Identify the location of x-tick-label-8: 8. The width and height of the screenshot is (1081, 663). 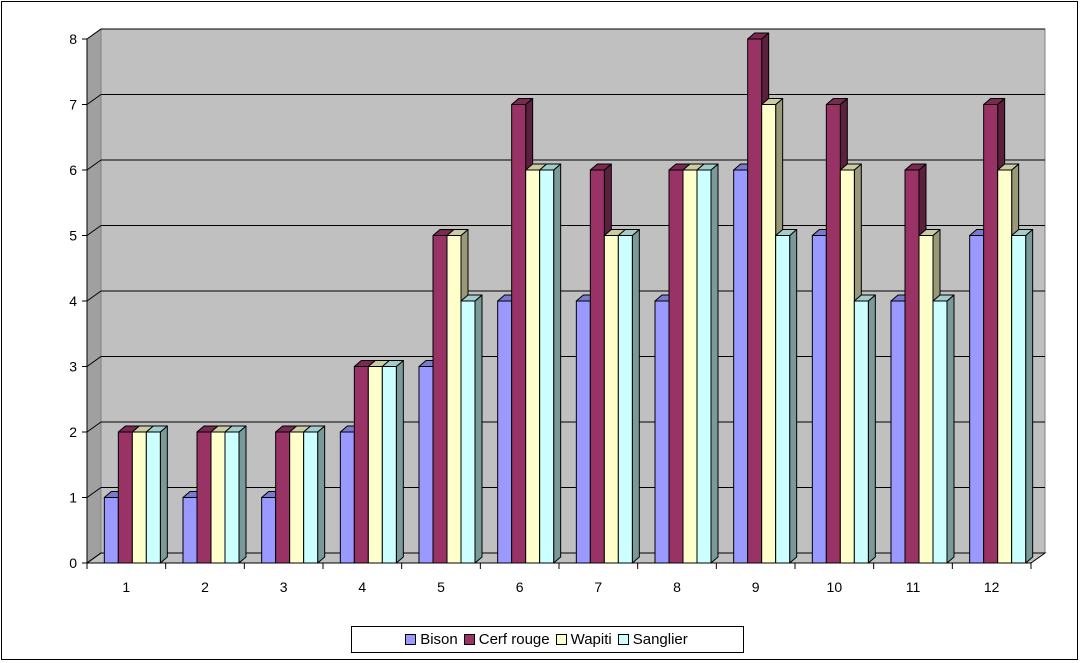
(677, 587).